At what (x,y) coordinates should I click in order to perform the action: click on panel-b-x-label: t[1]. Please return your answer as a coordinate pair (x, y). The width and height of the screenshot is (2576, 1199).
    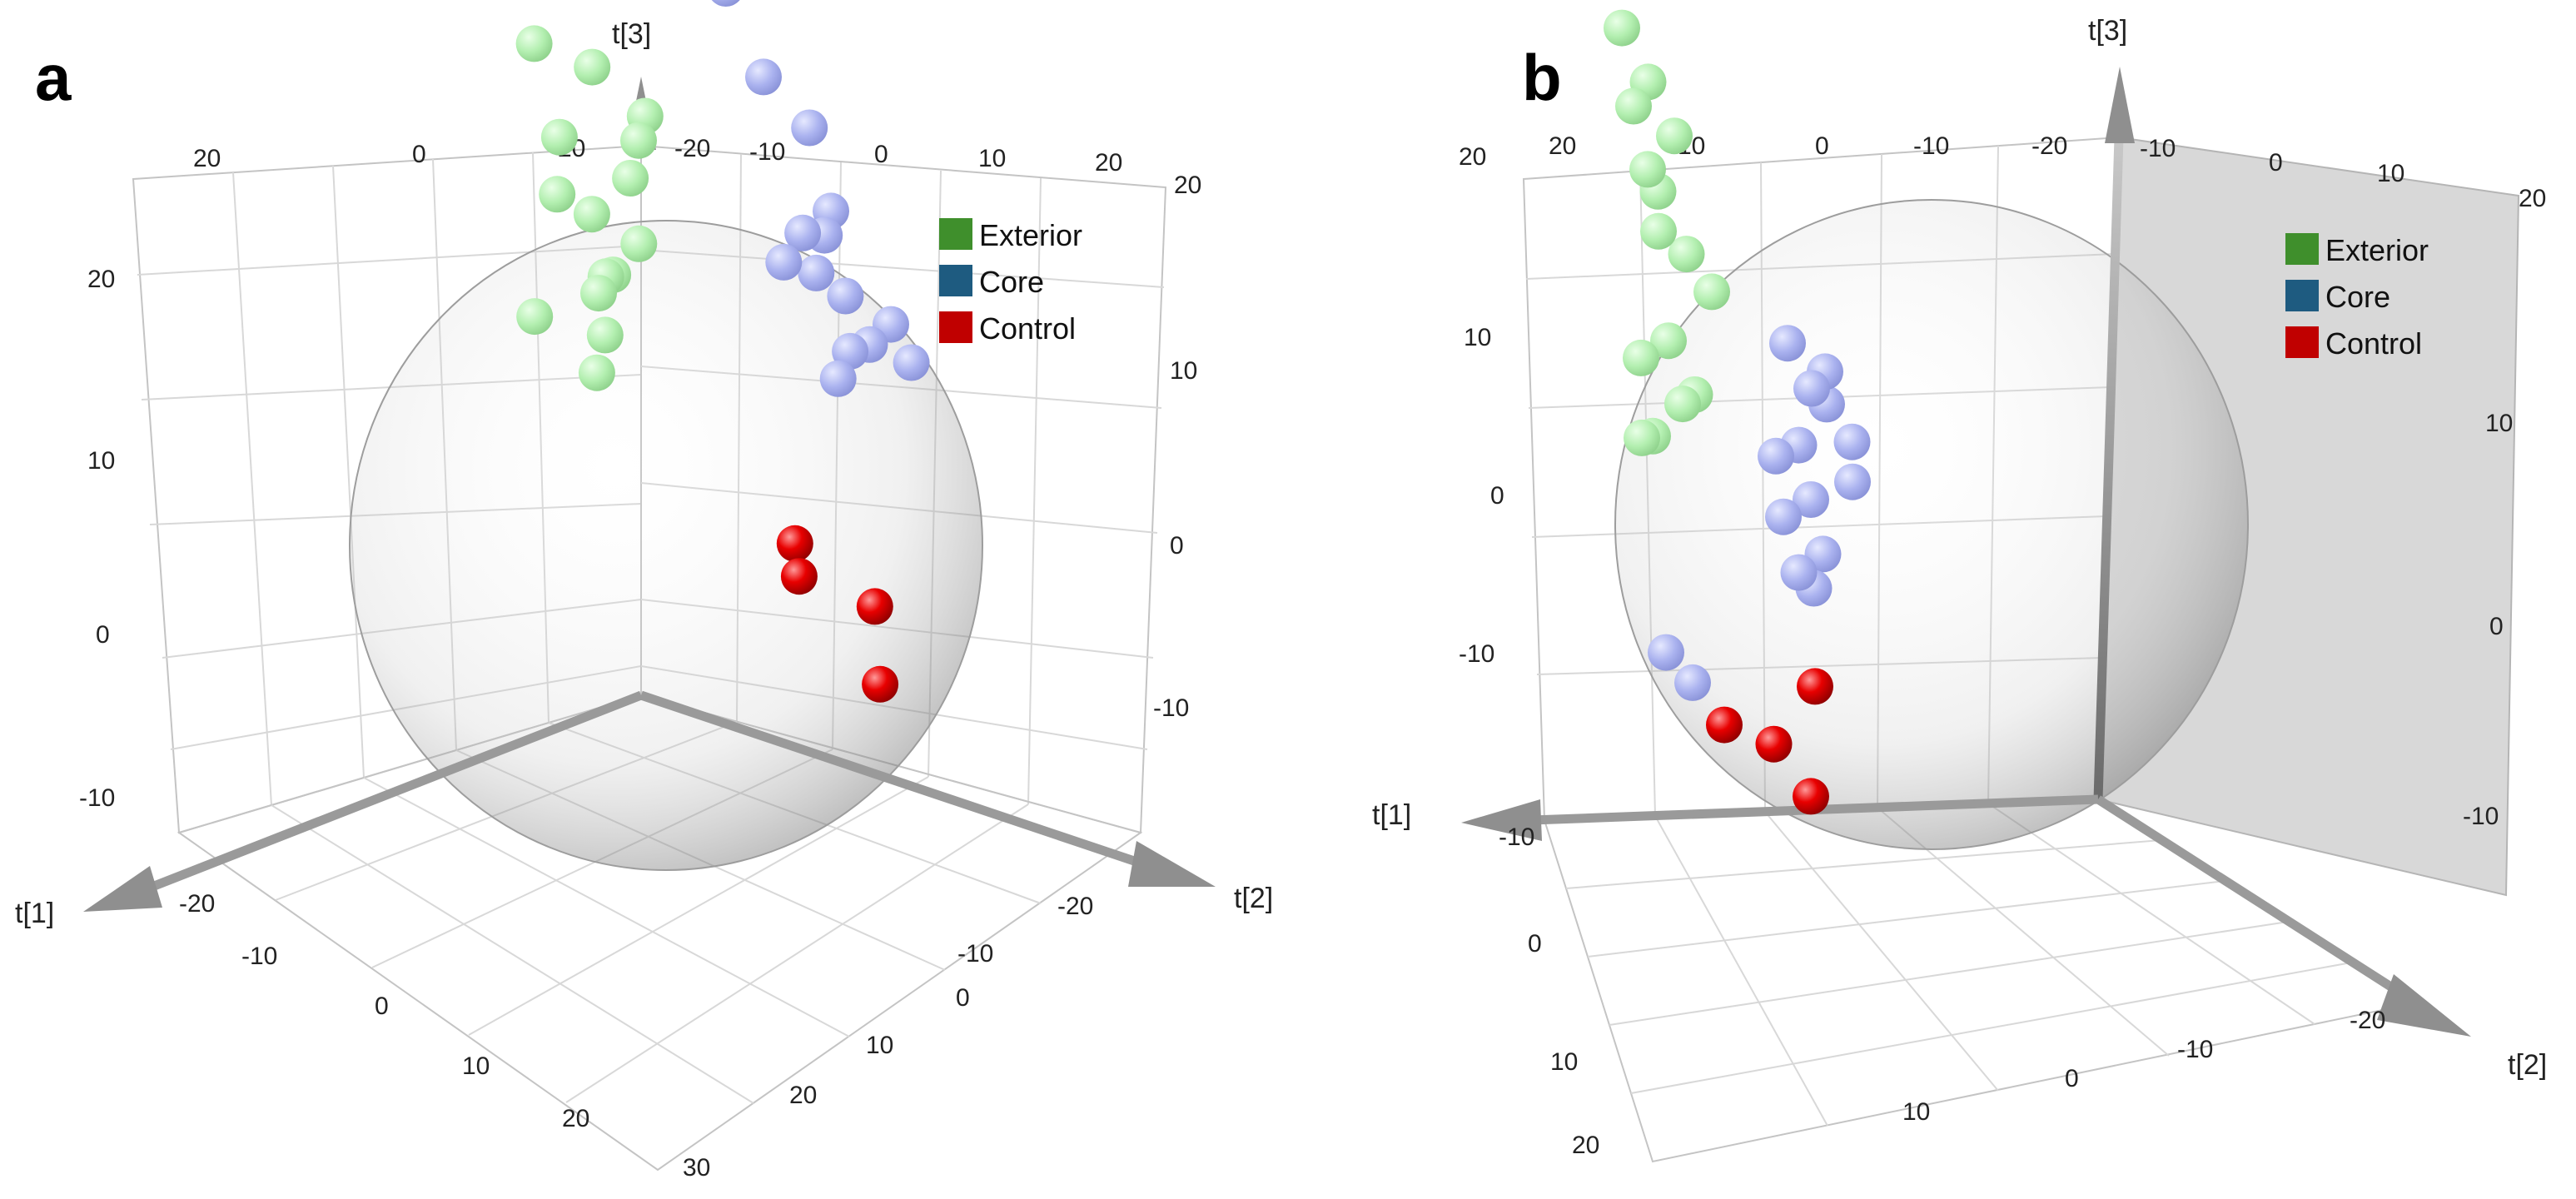
    Looking at the image, I should click on (1391, 815).